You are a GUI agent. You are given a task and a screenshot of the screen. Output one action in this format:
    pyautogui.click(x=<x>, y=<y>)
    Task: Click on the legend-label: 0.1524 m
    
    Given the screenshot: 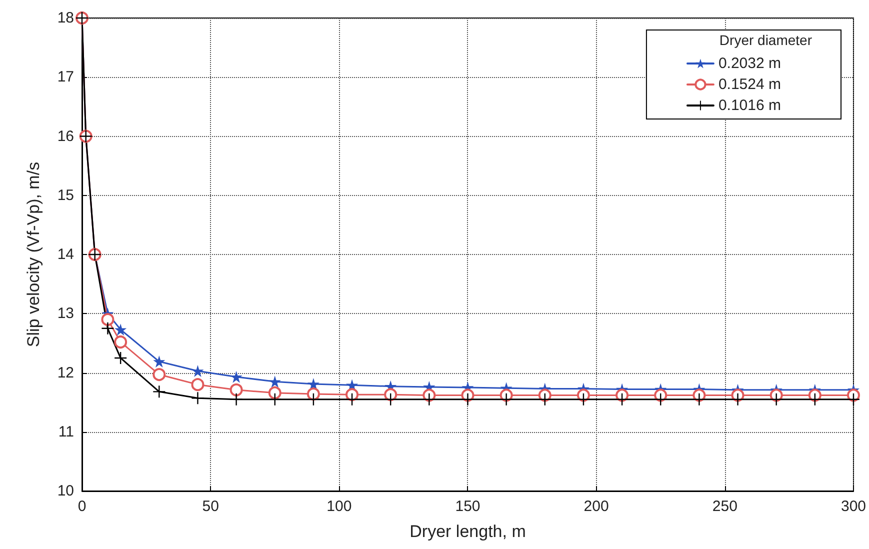 What is the action you would take?
    pyautogui.click(x=750, y=84)
    